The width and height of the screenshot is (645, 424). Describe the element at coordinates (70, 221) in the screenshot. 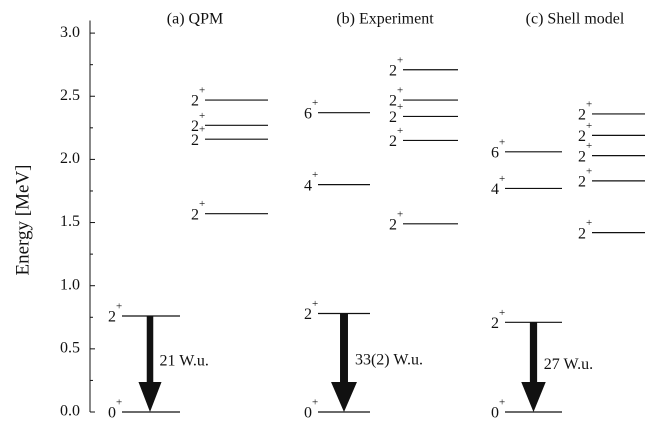

I see `y-tick-label: 1.5` at that location.